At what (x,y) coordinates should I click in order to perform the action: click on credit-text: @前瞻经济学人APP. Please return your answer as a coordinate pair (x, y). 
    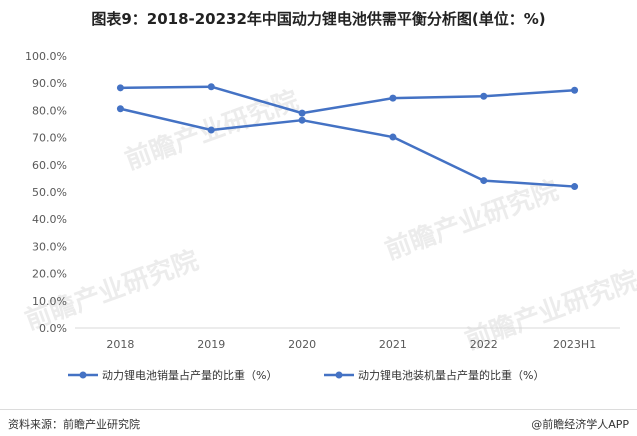
    Looking at the image, I should click on (580, 424).